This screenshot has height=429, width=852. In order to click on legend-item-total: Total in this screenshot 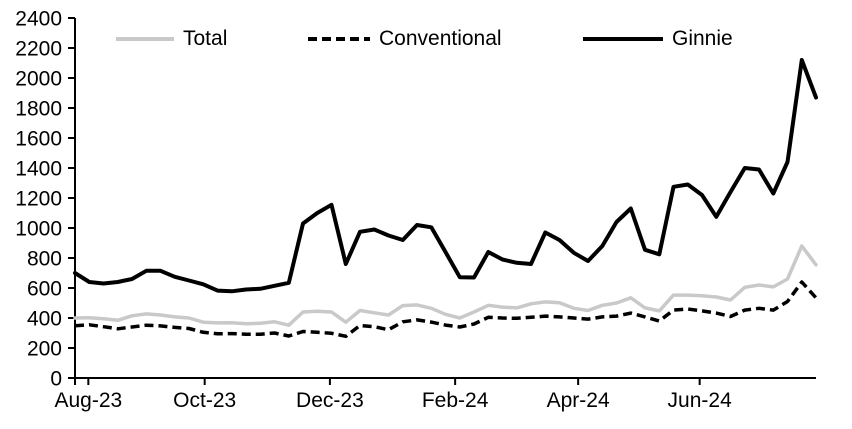, I will do `click(171, 38)`.